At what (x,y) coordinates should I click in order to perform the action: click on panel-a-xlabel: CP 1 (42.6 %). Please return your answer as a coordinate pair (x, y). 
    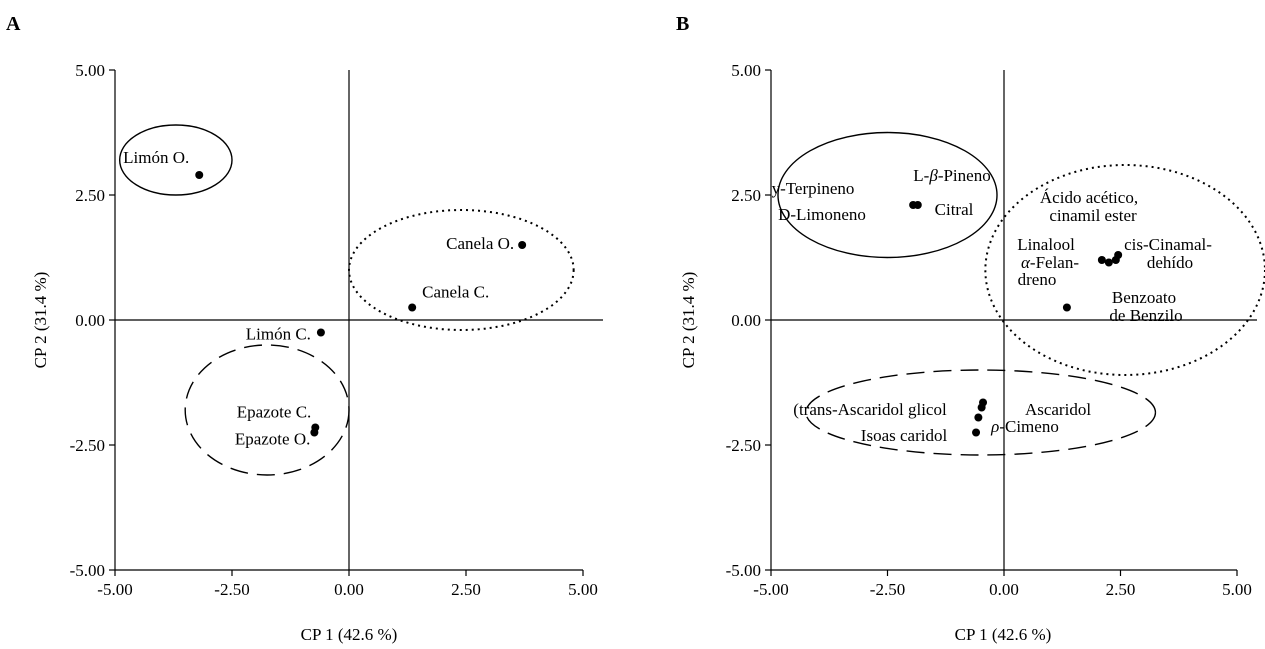
    Looking at the image, I should click on (349, 634).